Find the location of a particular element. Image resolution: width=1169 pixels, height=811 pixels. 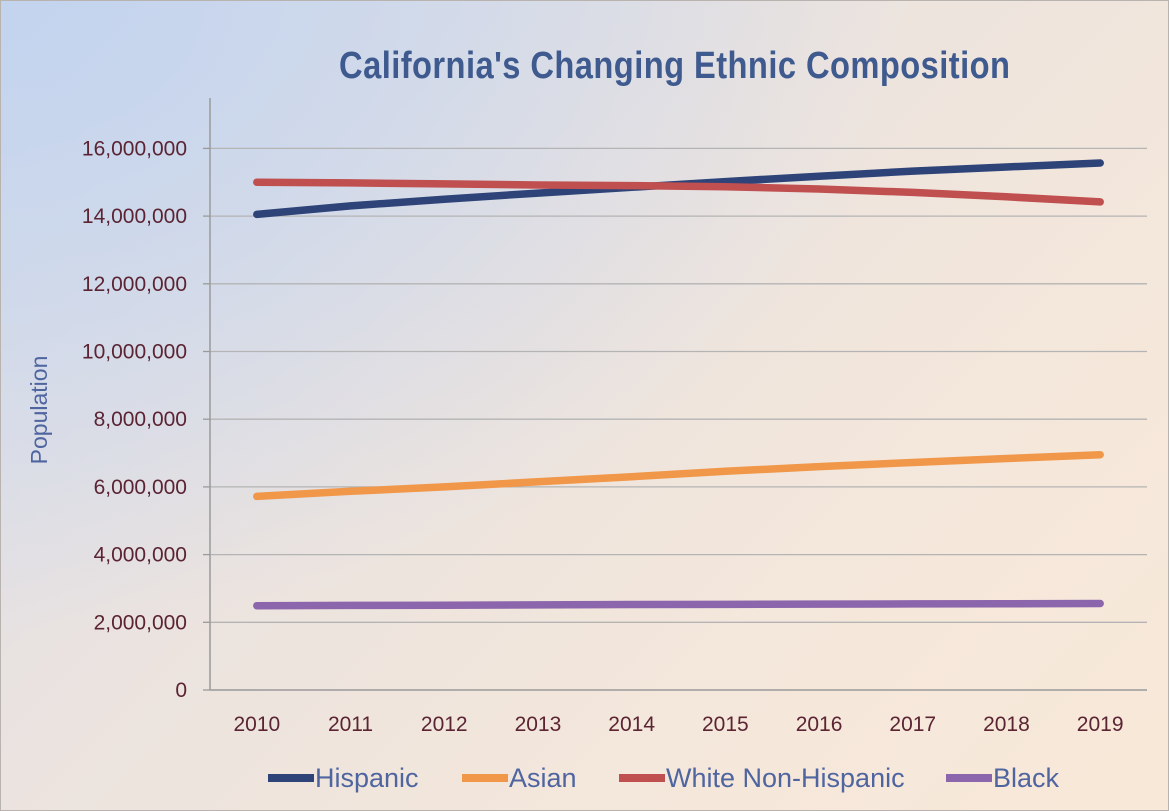

legend-label: Asian is located at coordinates (543, 777).